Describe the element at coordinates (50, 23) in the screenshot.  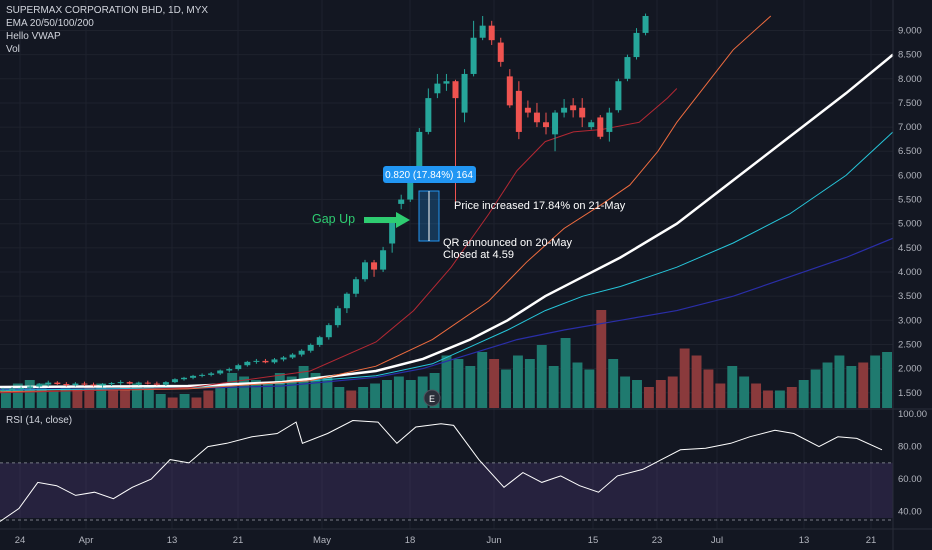
I see `ema-legend: EMA 20/50/100/200` at that location.